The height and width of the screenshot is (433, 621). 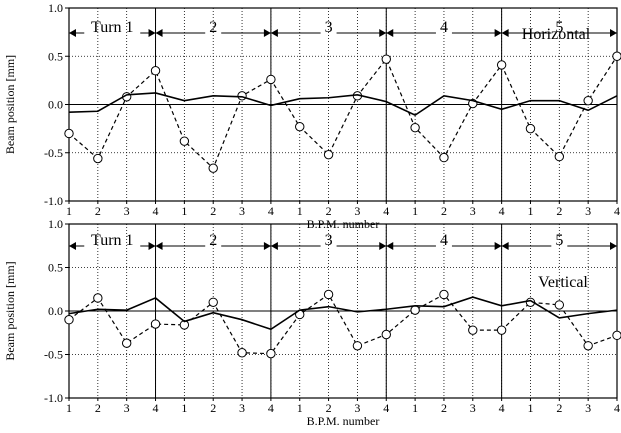 What do you see at coordinates (343, 313) in the screenshot?
I see `series-solid-line` at bounding box center [343, 313].